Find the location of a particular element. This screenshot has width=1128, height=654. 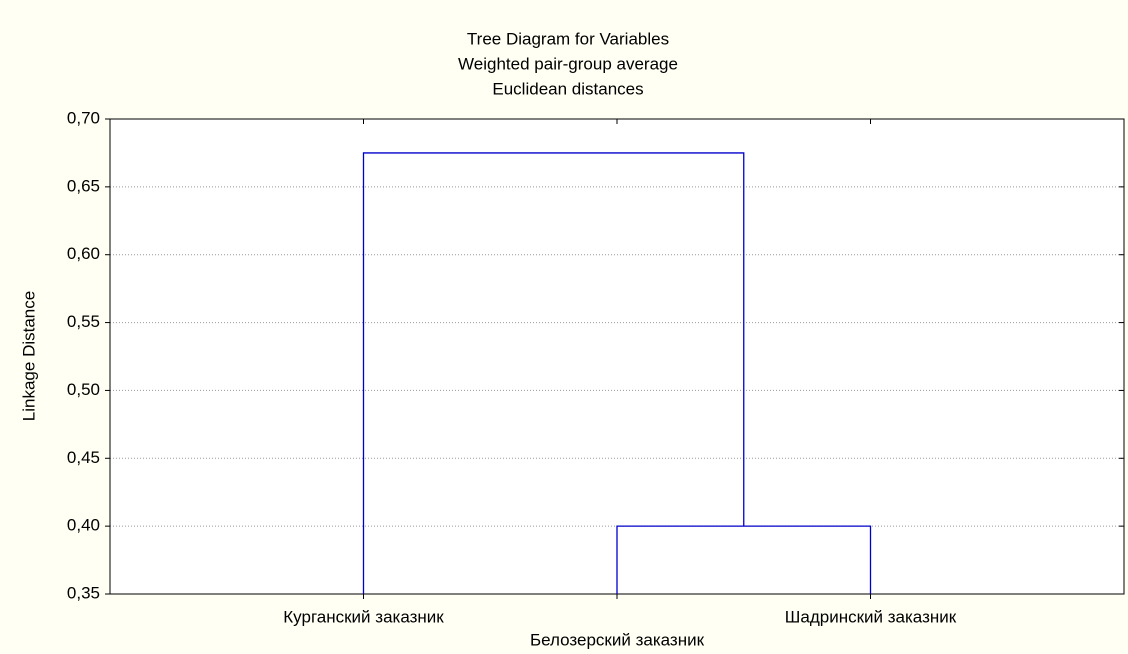

y-tick-label: 0,65 is located at coordinates (83, 185).